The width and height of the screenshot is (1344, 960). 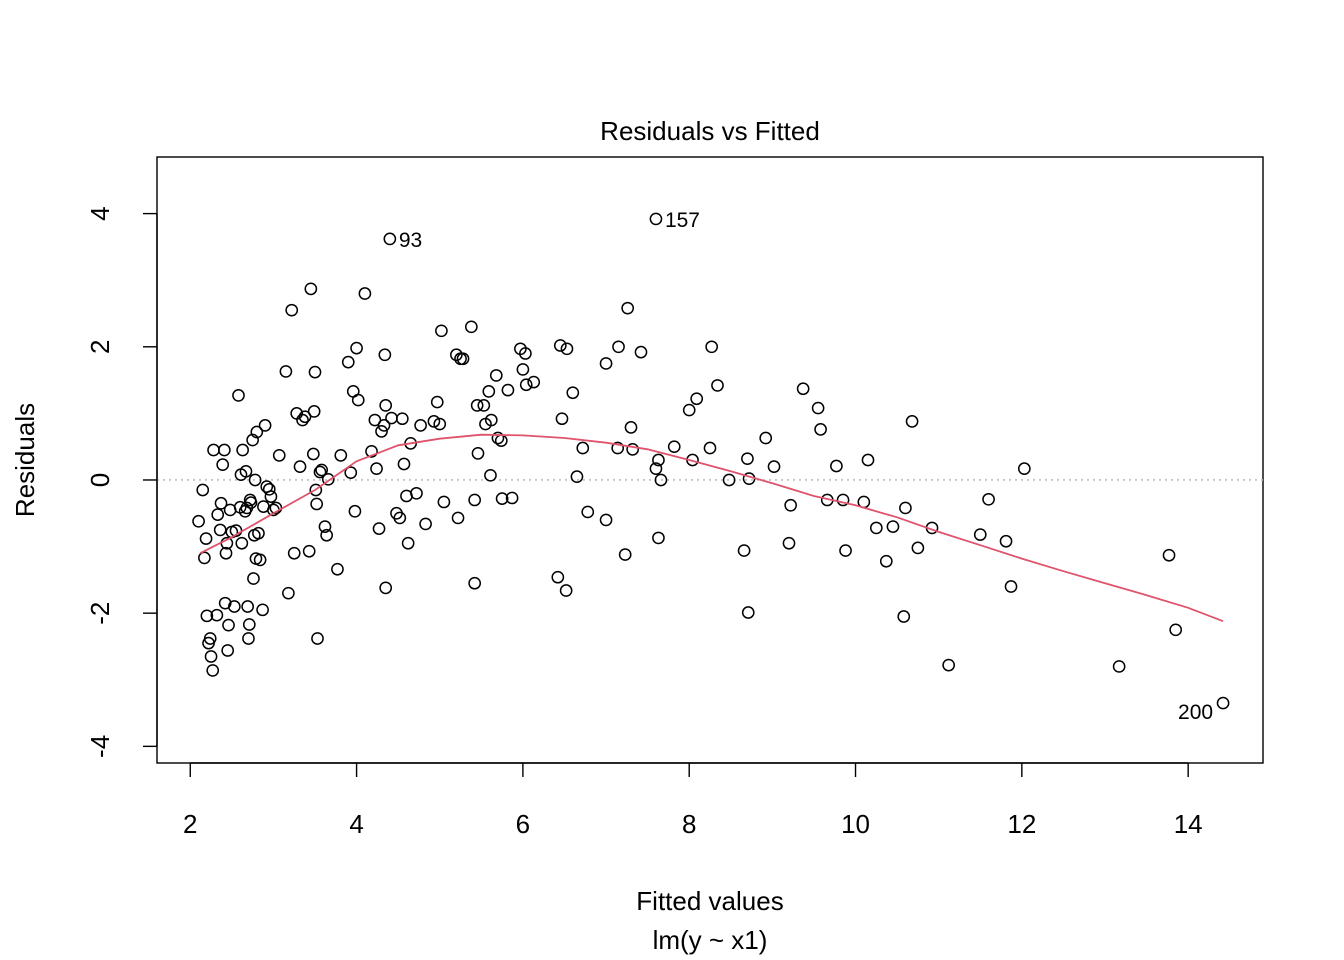 I want to click on y-axis-title: Residuals, so click(x=25, y=460).